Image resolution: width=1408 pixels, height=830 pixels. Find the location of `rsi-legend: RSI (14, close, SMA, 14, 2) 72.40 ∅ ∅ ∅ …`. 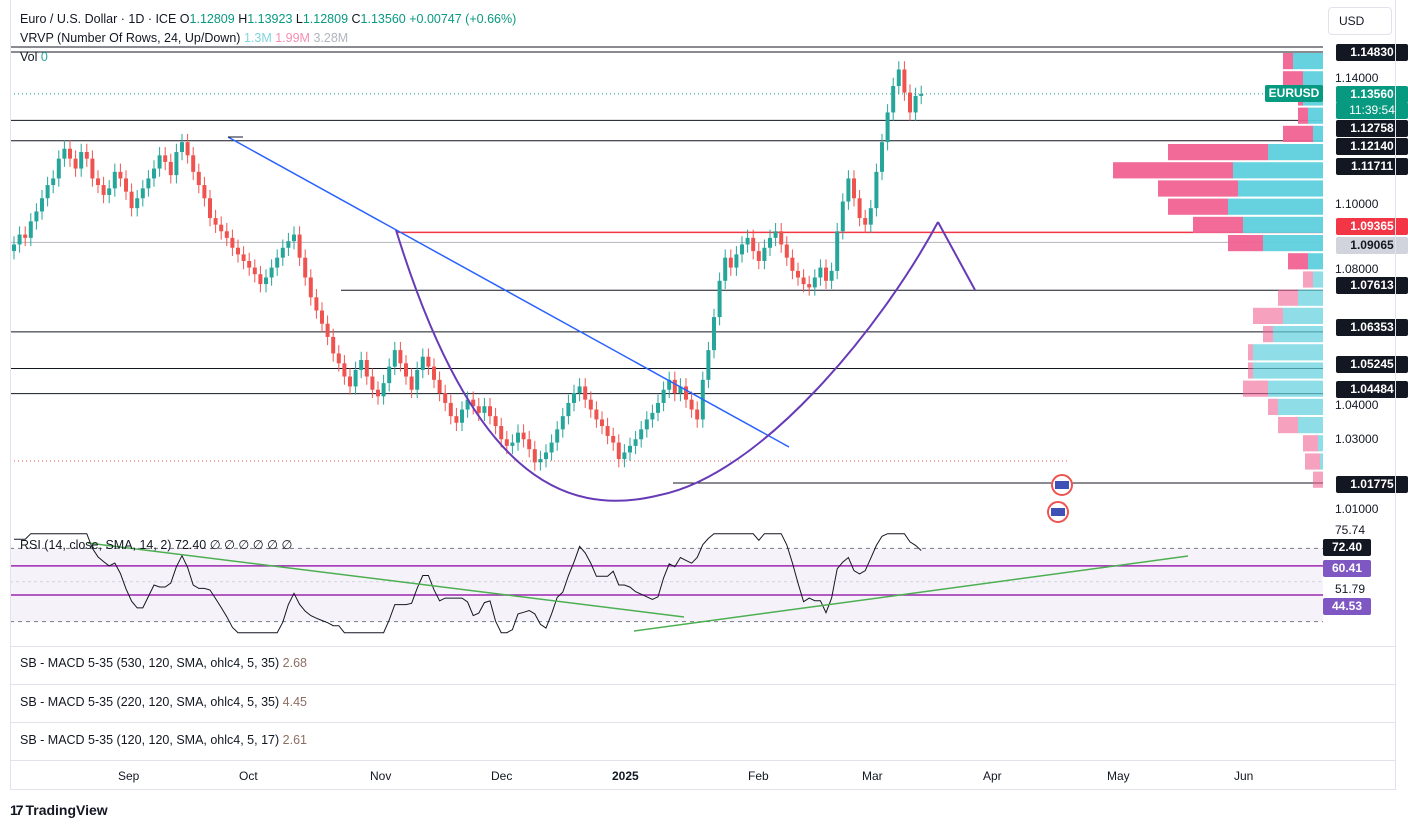

rsi-legend: RSI (14, close, SMA, 14, 2) 72.40 ∅ ∅ ∅ … is located at coordinates (156, 545).